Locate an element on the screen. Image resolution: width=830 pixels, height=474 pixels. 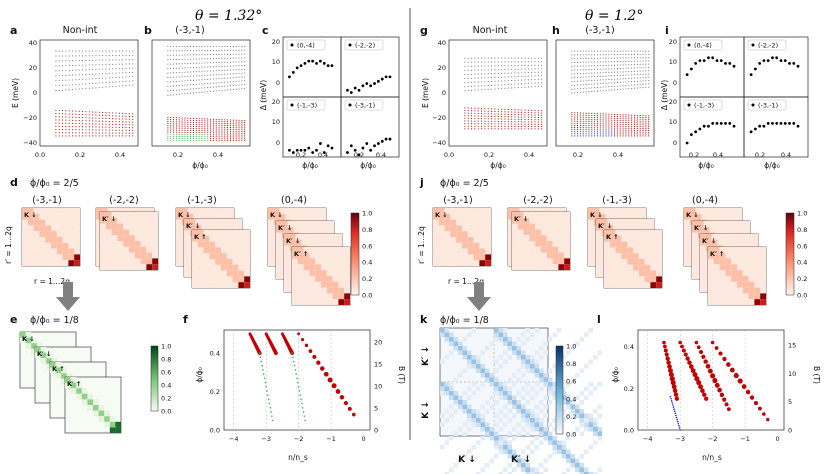
ytick-a-m20: −20 is located at coordinates (30, 118).